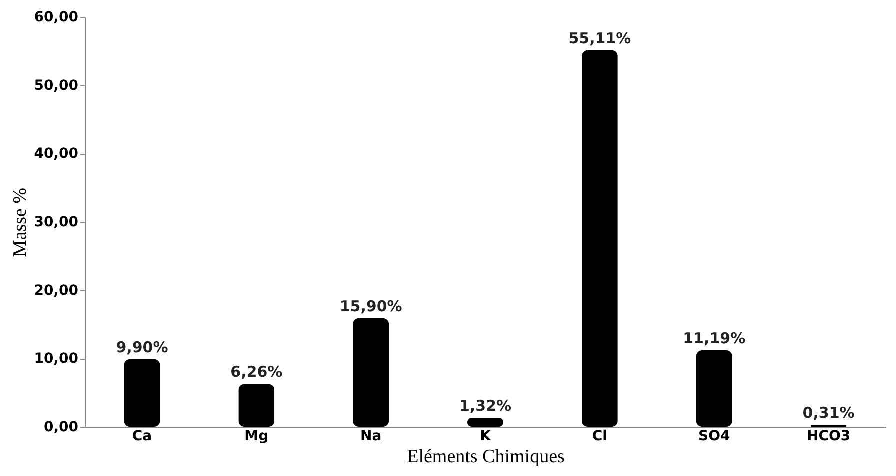  Describe the element at coordinates (56, 86) in the screenshot. I see `y-tick-label: 50,00` at that location.